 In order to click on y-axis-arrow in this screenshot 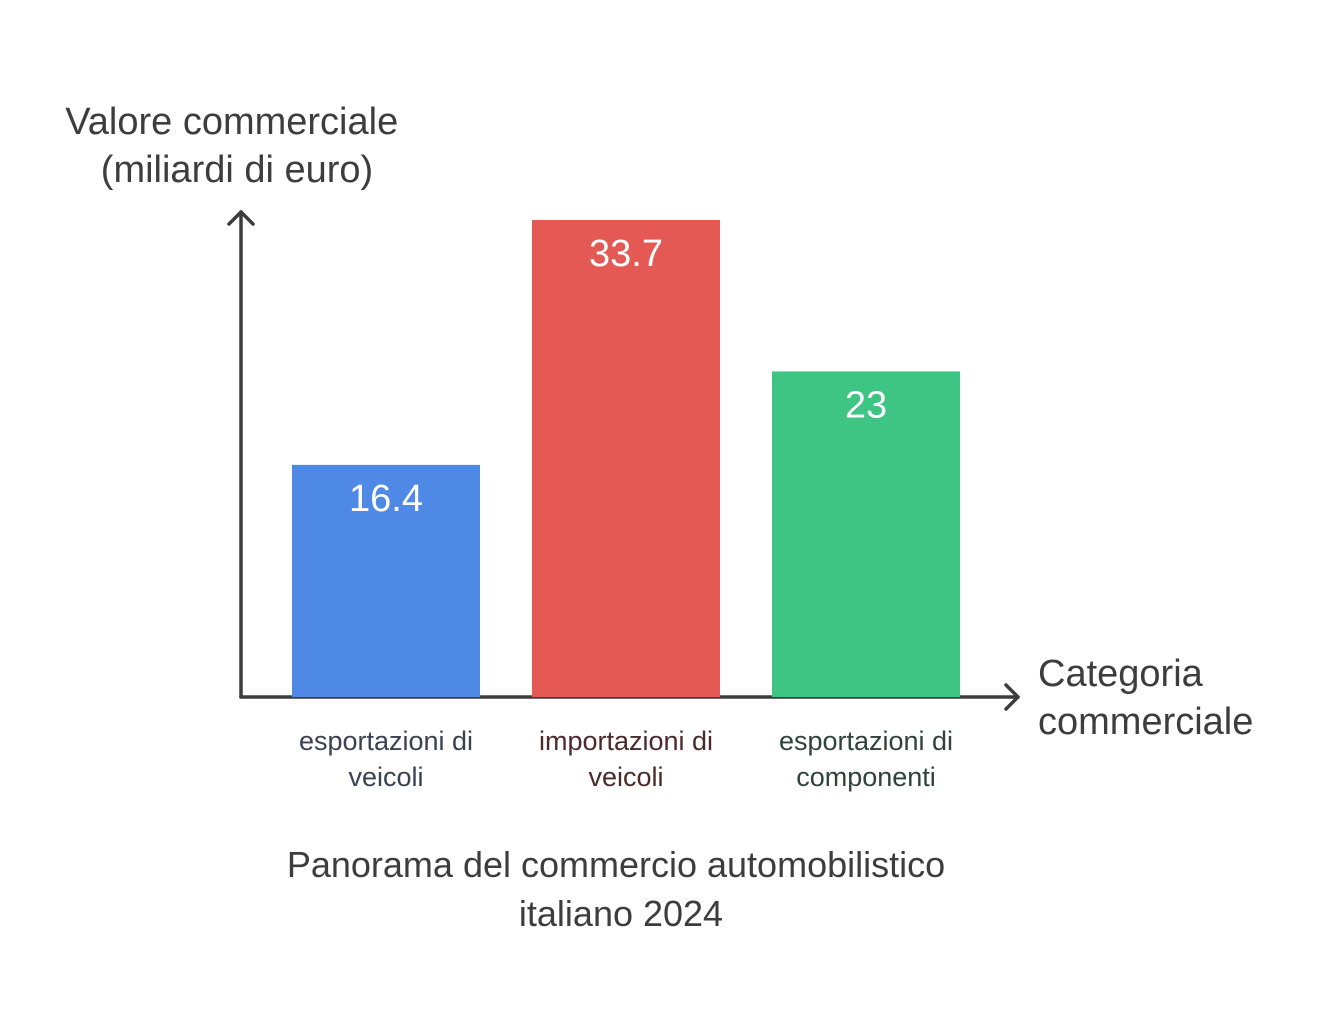, I will do `click(241, 218)`.